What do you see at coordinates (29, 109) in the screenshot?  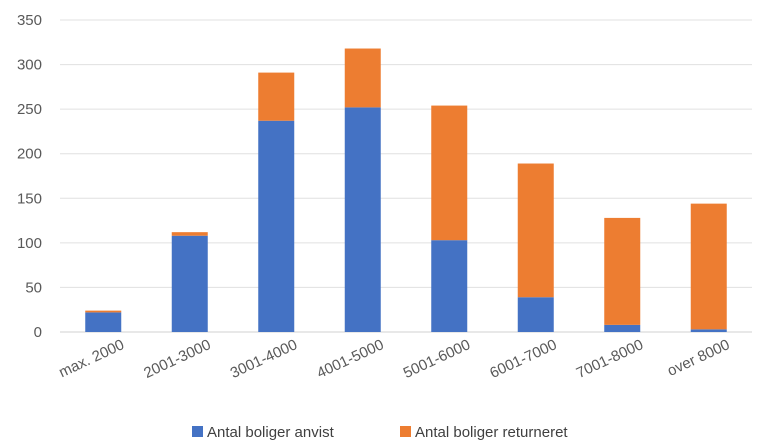 I see `y-tick-label: 250` at bounding box center [29, 109].